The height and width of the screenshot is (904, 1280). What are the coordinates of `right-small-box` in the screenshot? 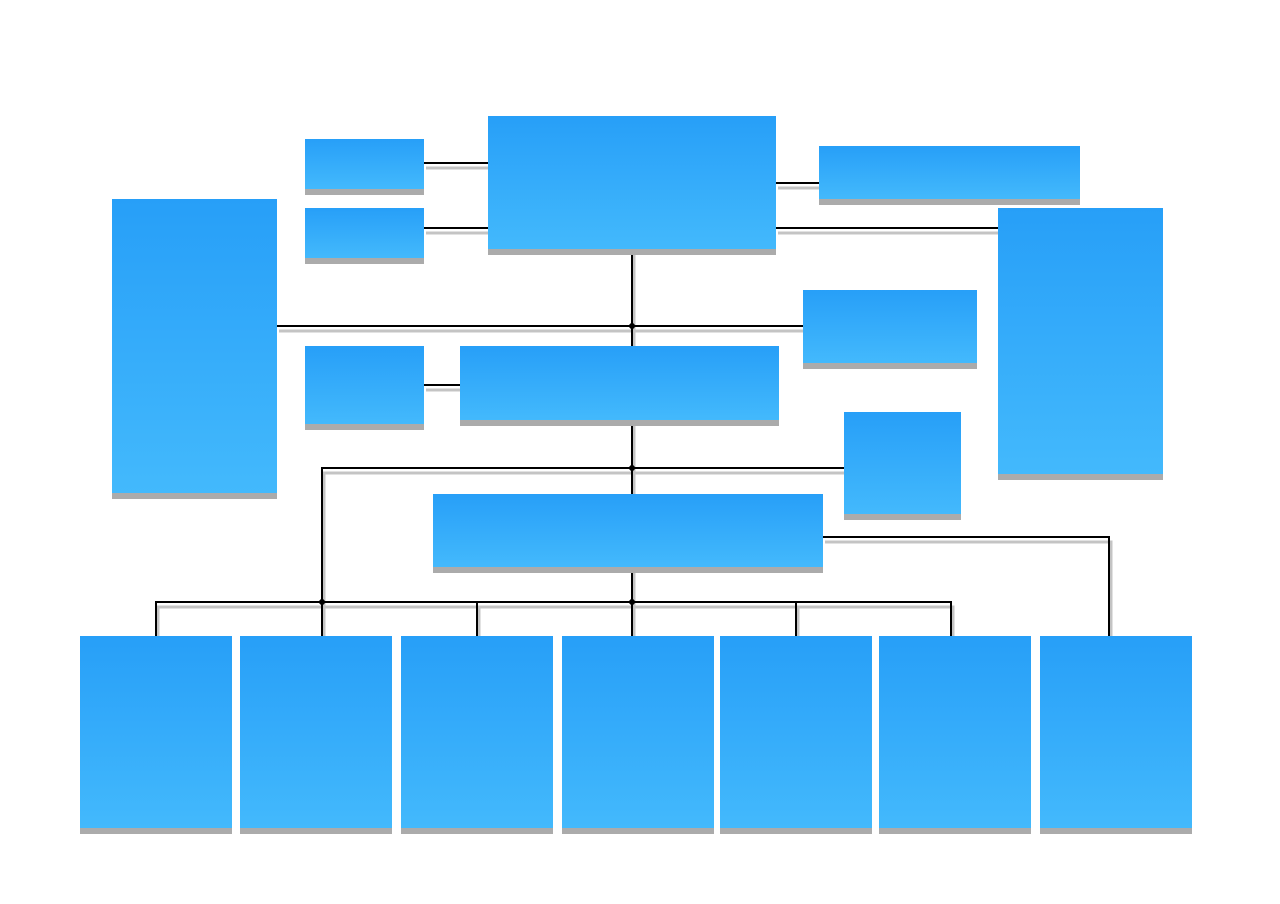 It's located at (902, 466).